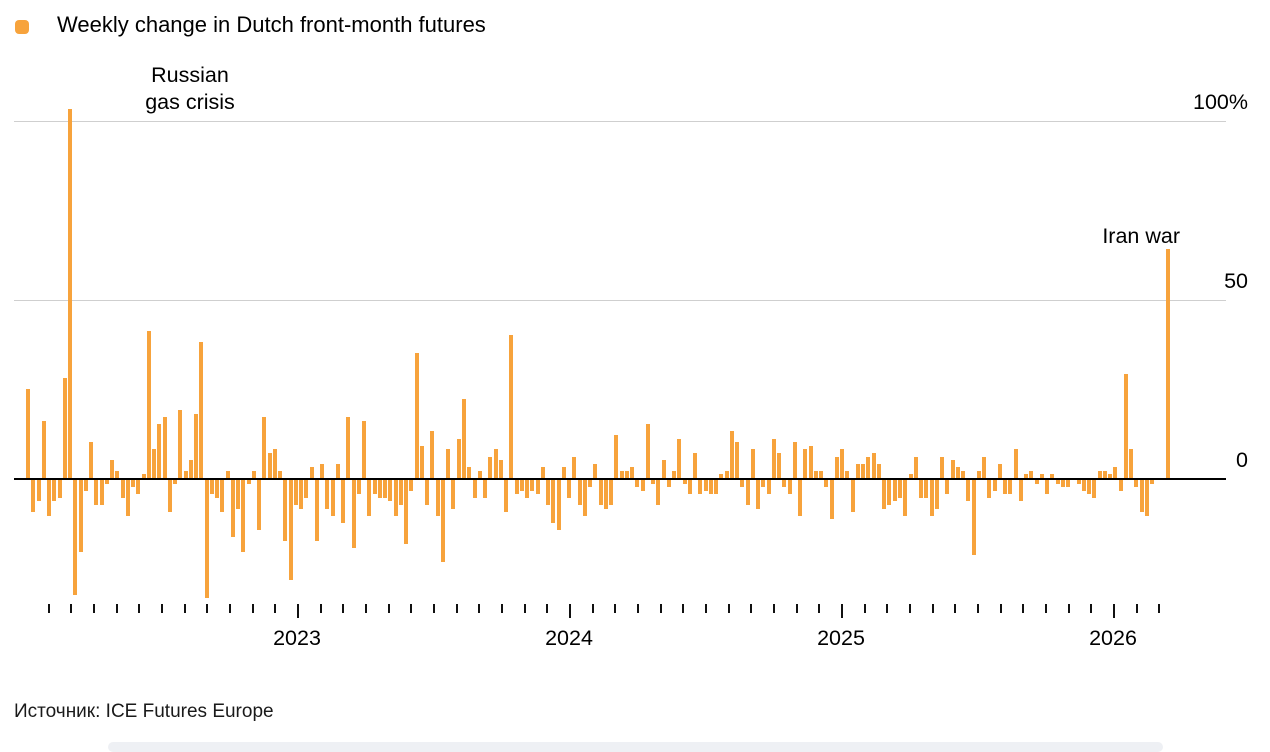 This screenshot has height=752, width=1270. What do you see at coordinates (297, 638) in the screenshot?
I see `year-label: 2023` at bounding box center [297, 638].